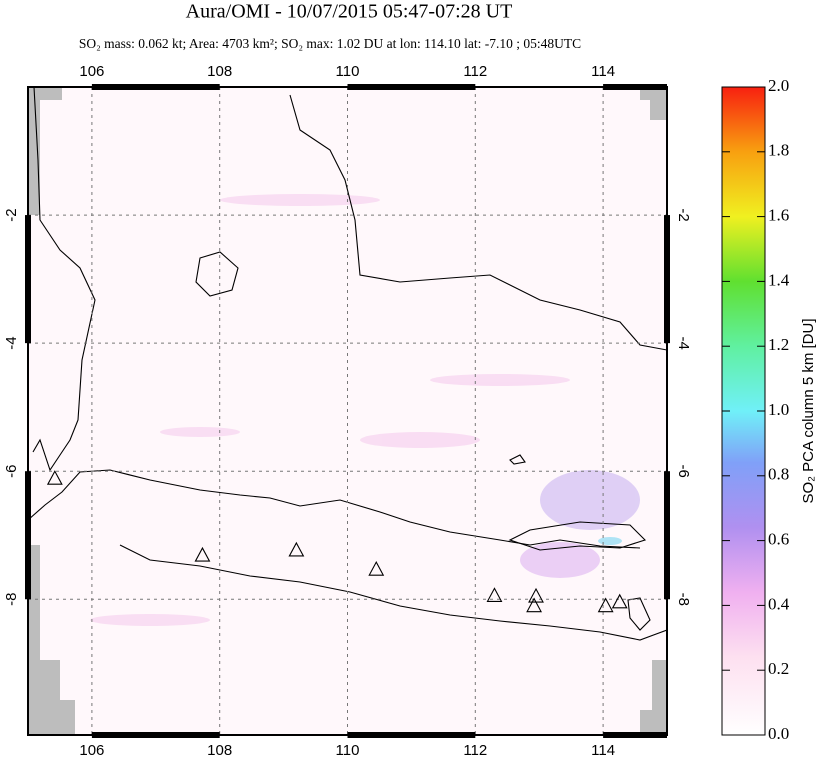  Describe the element at coordinates (778, 474) in the screenshot. I see `colorbar-tick-label: 0.8` at that location.